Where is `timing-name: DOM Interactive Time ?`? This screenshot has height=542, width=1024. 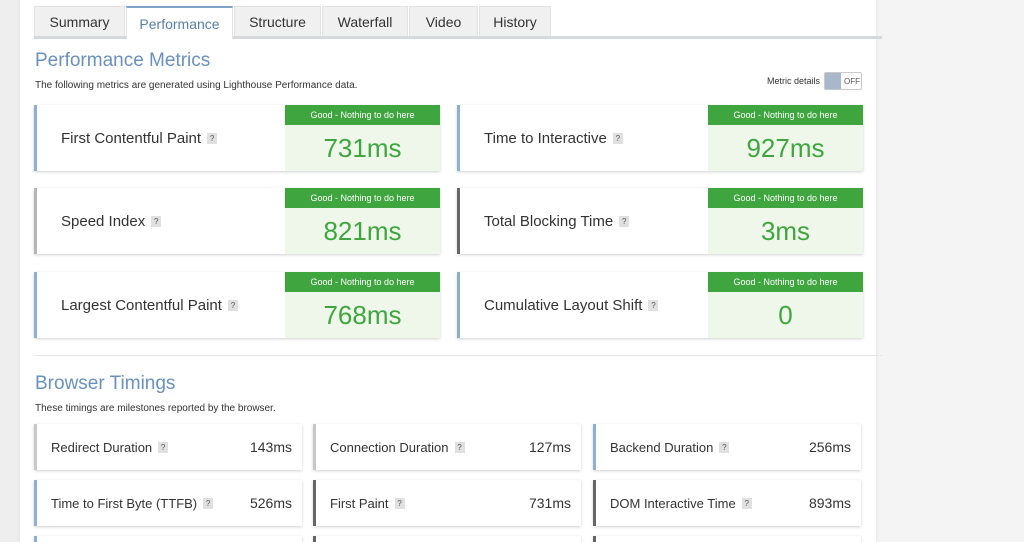
timing-name: DOM Interactive Time ? is located at coordinates (681, 503).